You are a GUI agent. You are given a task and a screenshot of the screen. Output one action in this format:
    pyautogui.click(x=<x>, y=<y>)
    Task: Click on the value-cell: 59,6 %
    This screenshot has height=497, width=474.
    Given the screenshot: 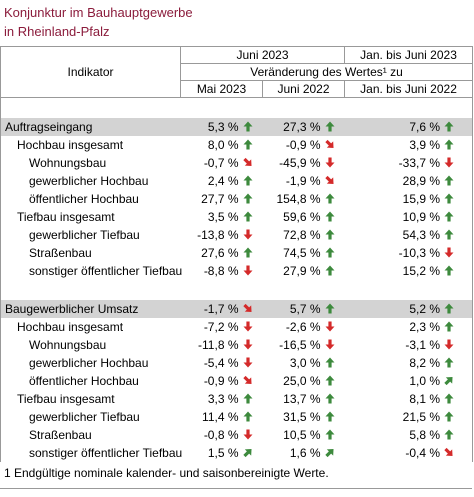 What is the action you would take?
    pyautogui.click(x=304, y=217)
    